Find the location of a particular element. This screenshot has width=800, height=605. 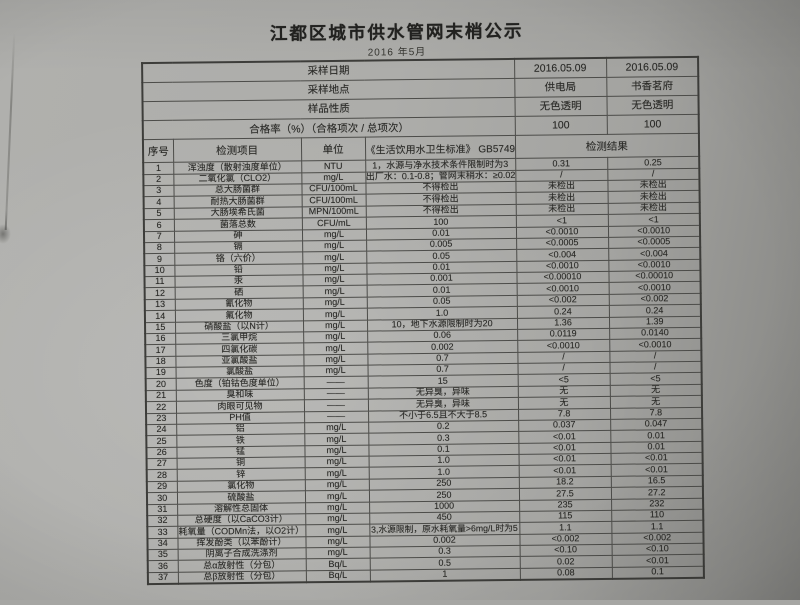

row-no: 37 is located at coordinates (162, 578).